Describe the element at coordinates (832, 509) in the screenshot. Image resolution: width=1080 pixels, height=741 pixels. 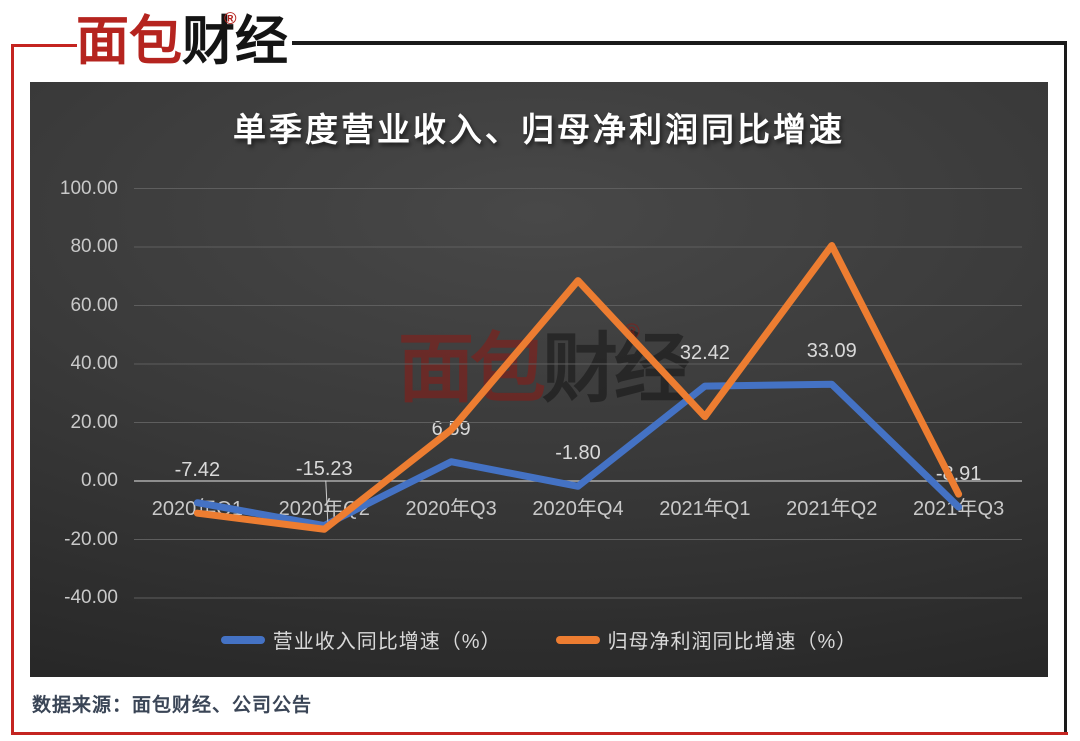
I see `x-axis-tick-label: 2021年Q2` at that location.